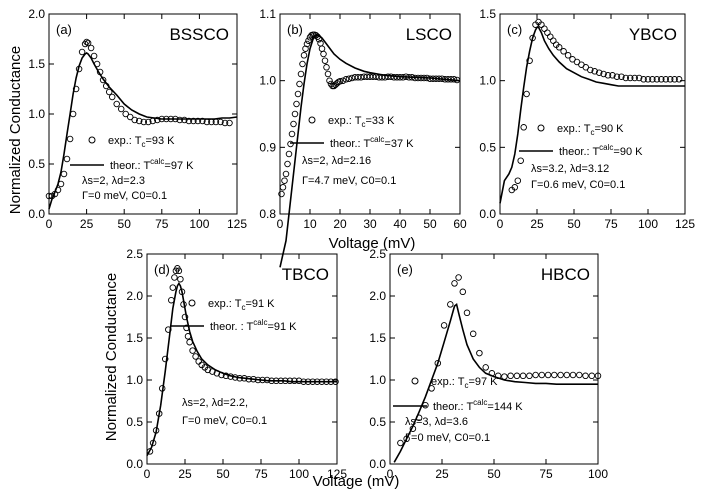 This screenshot has width=708, height=492. What do you see at coordinates (36, 14) in the screenshot?
I see `y-tick-label: 2.0` at bounding box center [36, 14].